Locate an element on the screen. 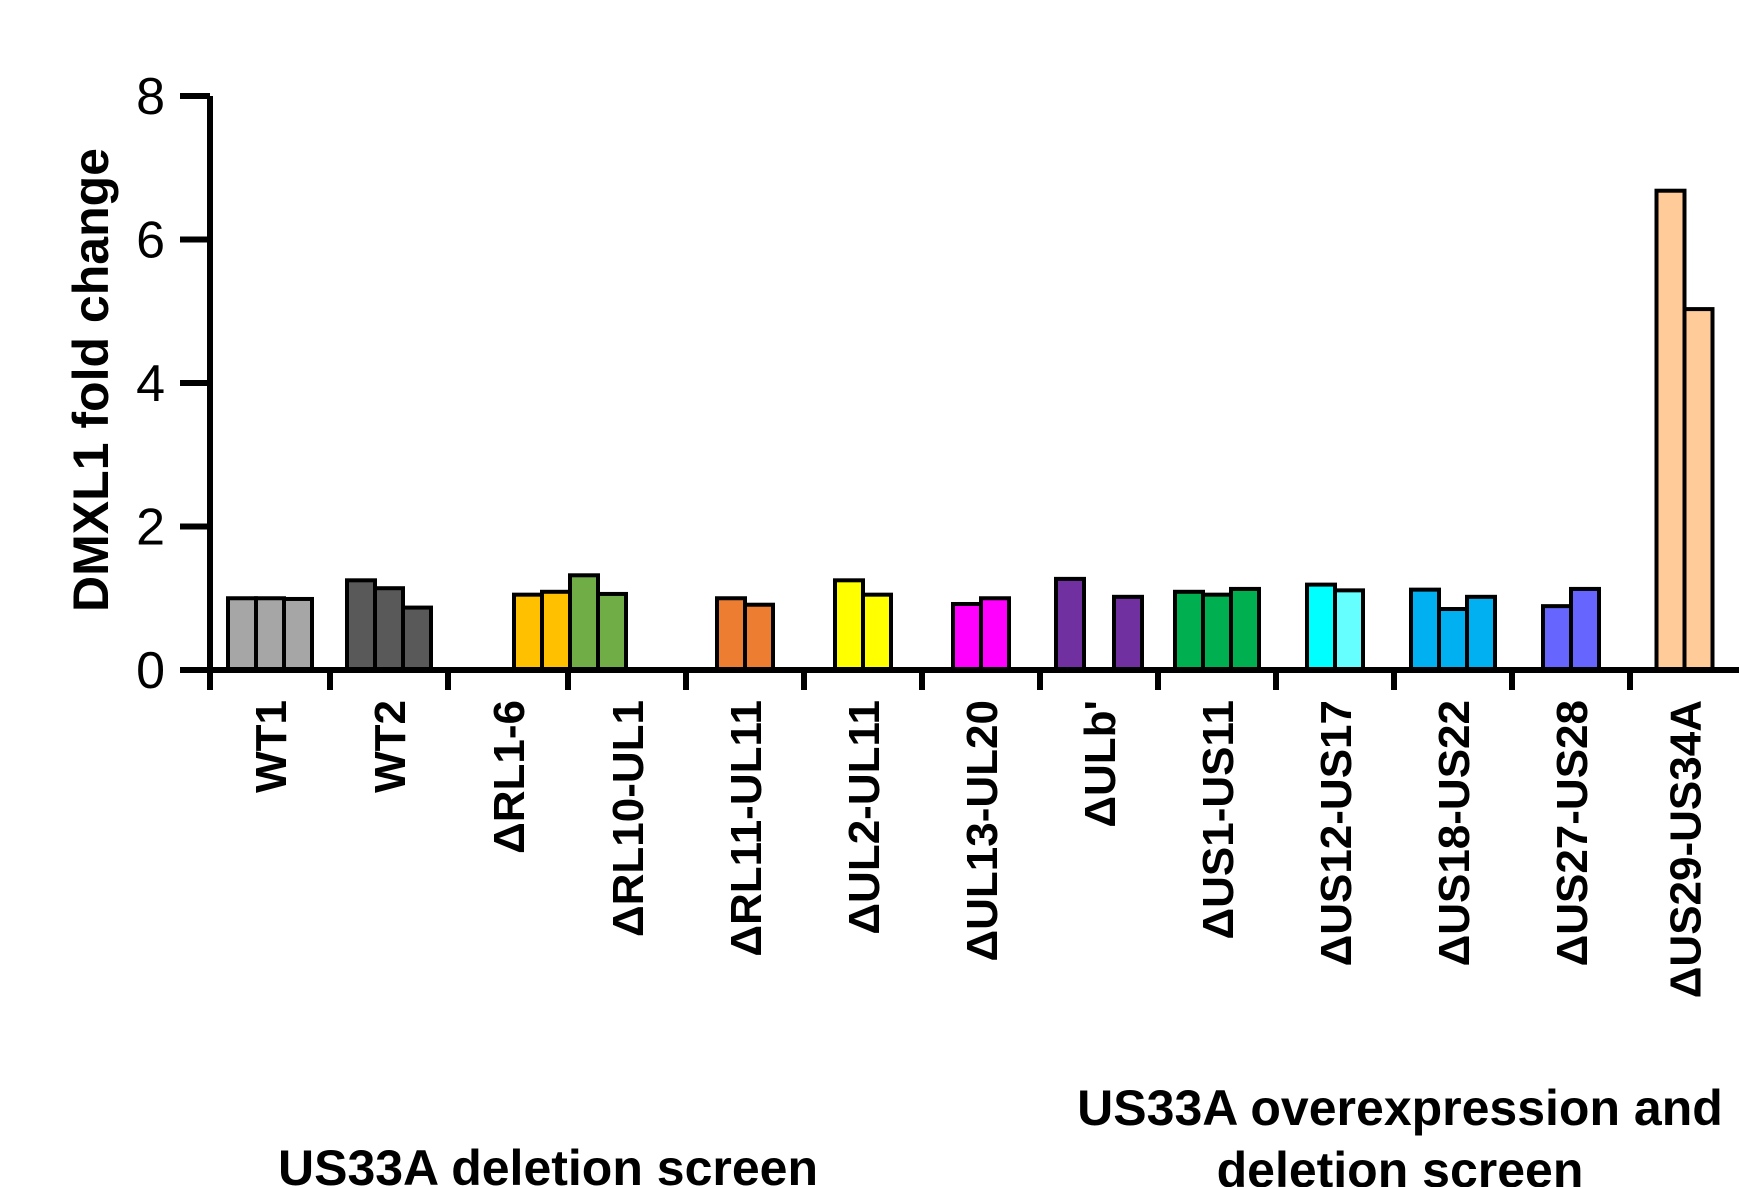 This screenshot has height=1187, width=1739. group-label-line: deletion screen is located at coordinates (1400, 1164).